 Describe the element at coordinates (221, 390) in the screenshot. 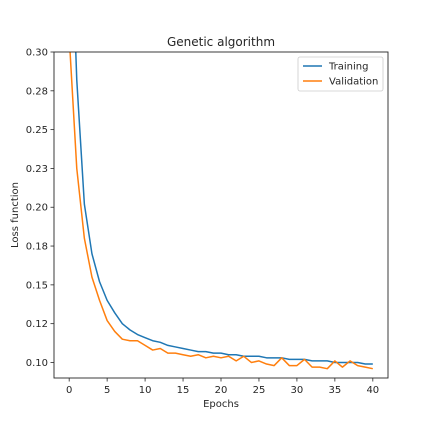

I see `x-tick-label: 20` at that location.